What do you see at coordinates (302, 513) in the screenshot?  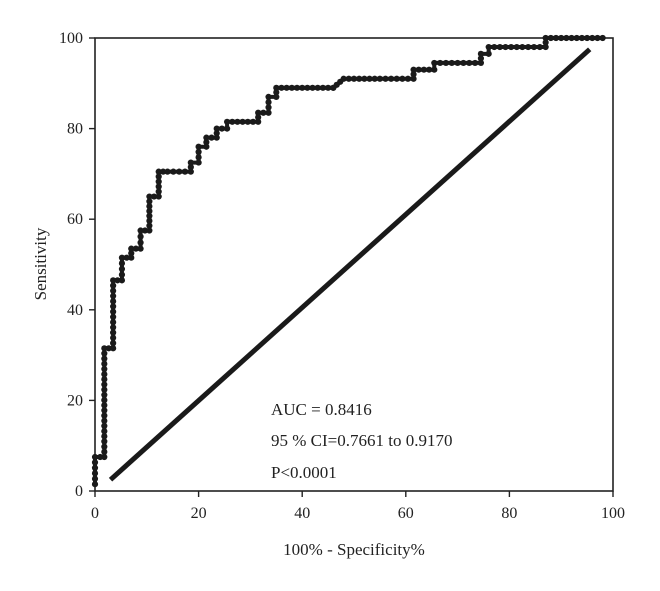 I see `x-tick-label-2: 40` at bounding box center [302, 513].